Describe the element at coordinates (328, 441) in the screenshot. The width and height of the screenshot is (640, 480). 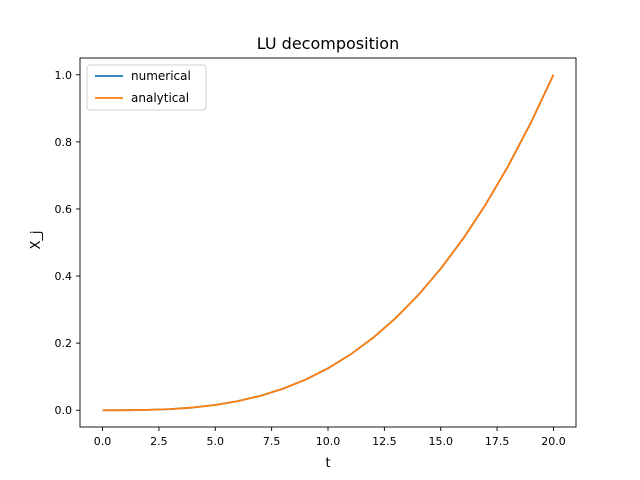
I see `x-tick-label: 10.0` at that location.